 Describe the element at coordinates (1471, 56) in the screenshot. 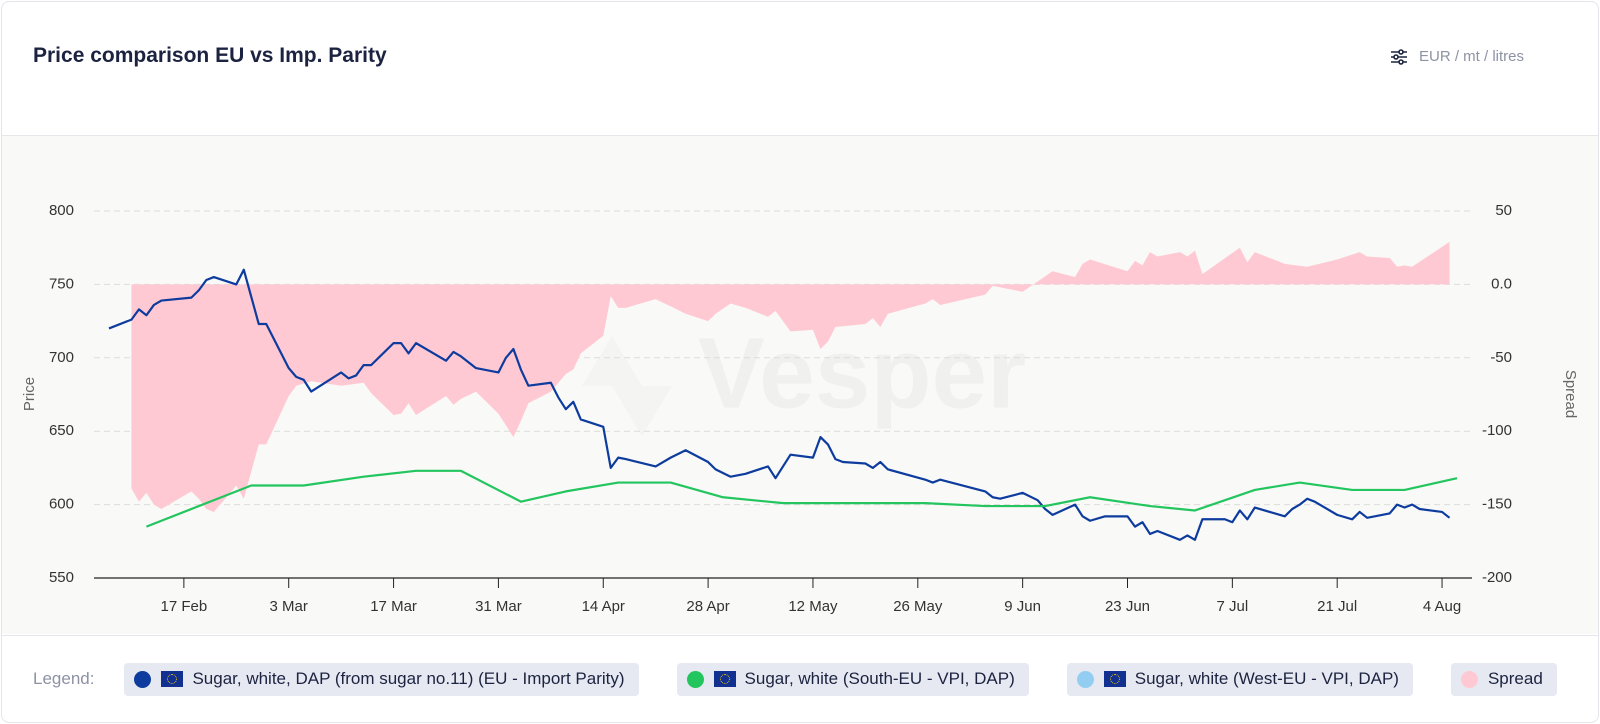

I see `unit-selector: EUR / mt / litres` at that location.